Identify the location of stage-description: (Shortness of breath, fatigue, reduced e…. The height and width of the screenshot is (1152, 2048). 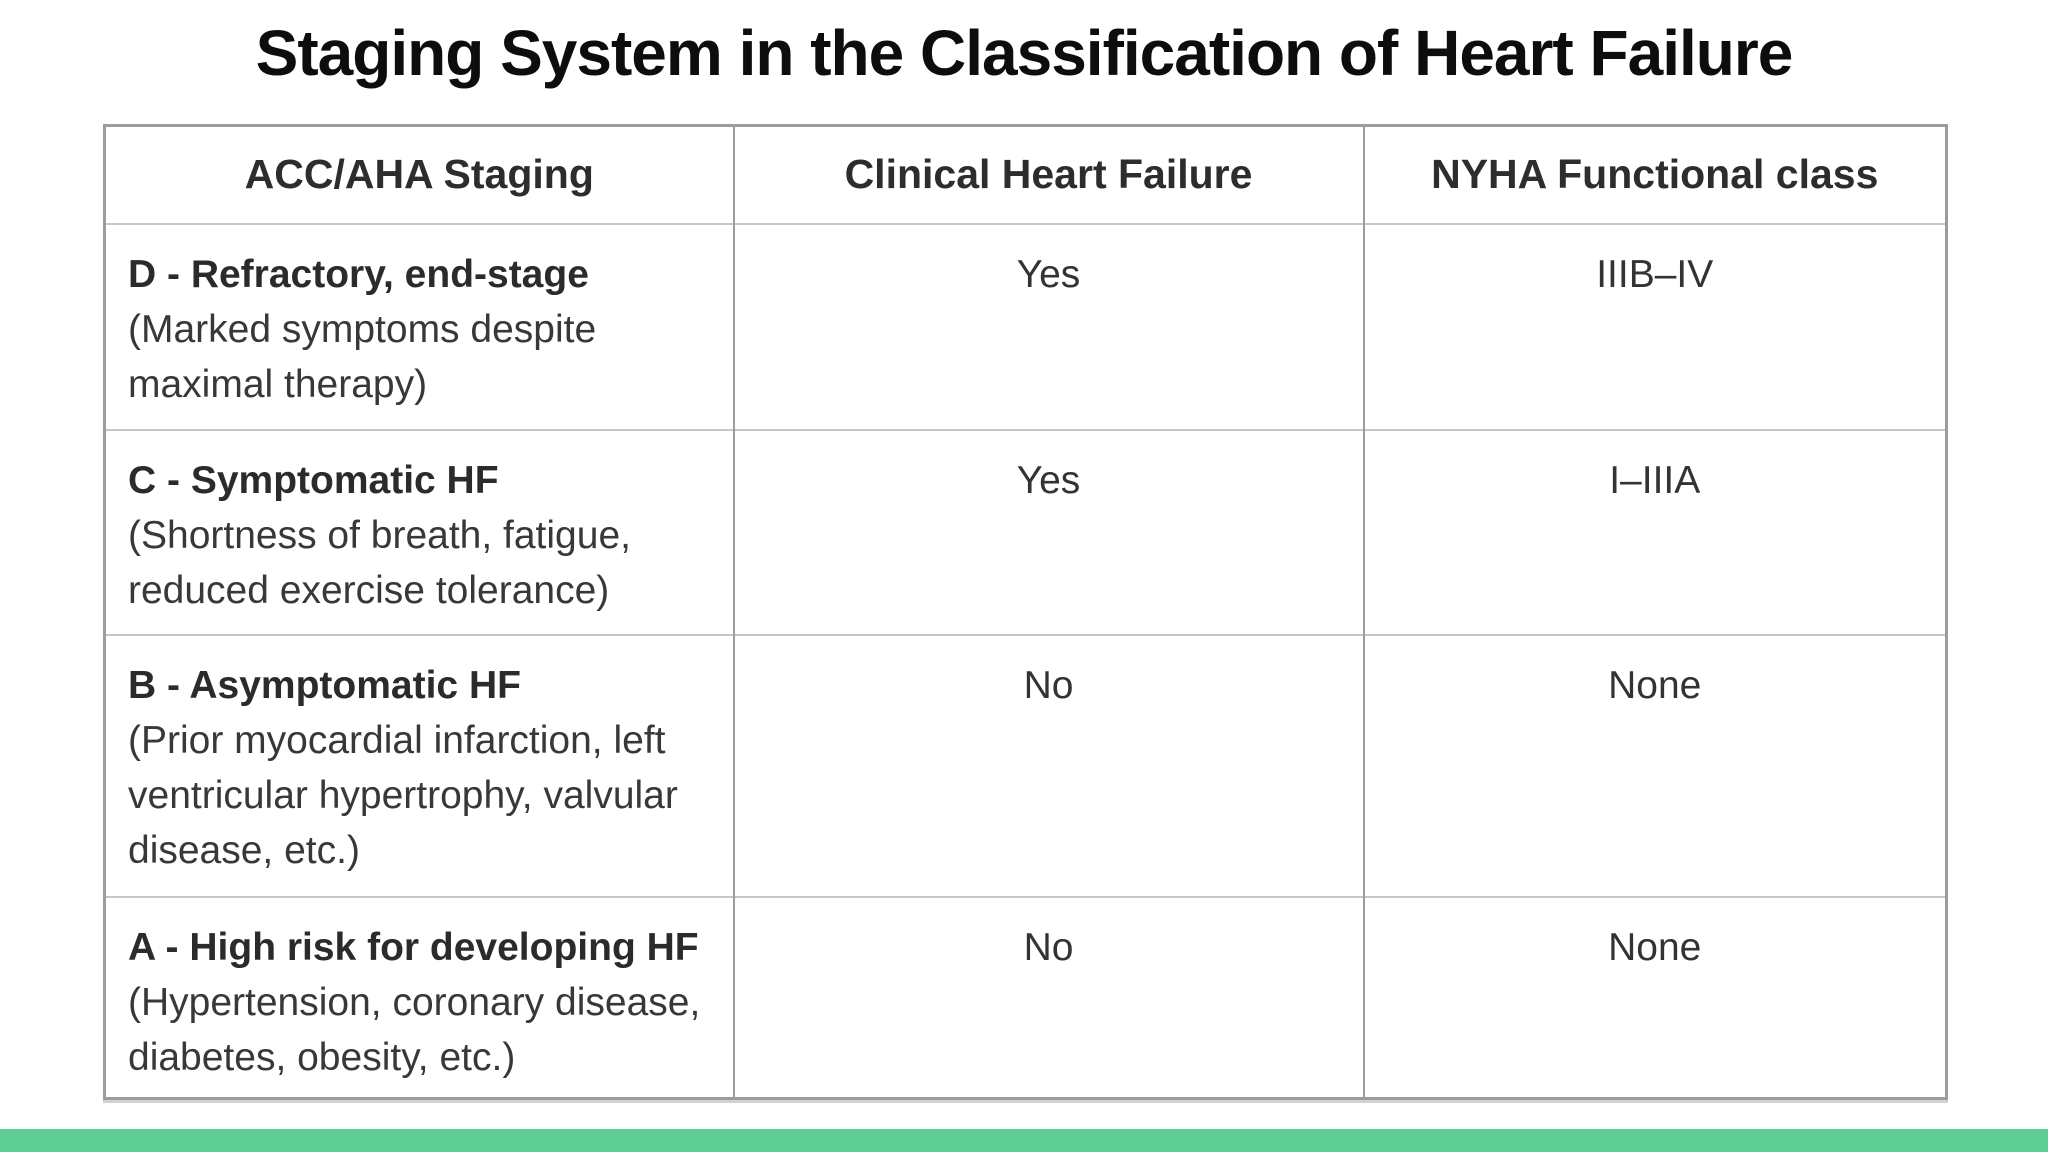
(379, 562).